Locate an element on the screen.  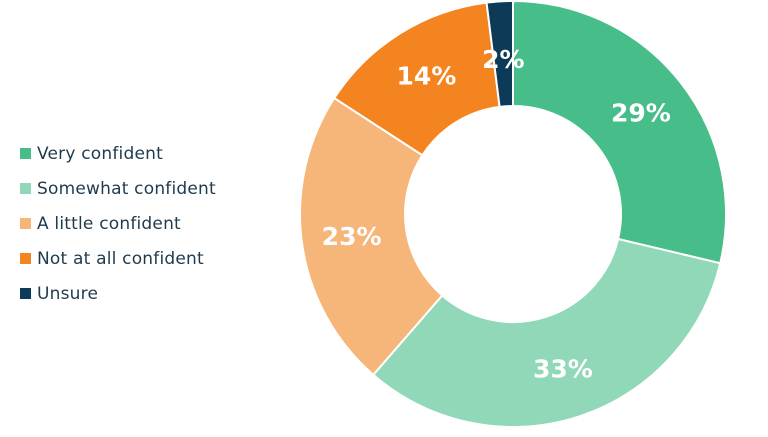
legend-item-a-little-confident: A little confident is located at coordinates (118, 223).